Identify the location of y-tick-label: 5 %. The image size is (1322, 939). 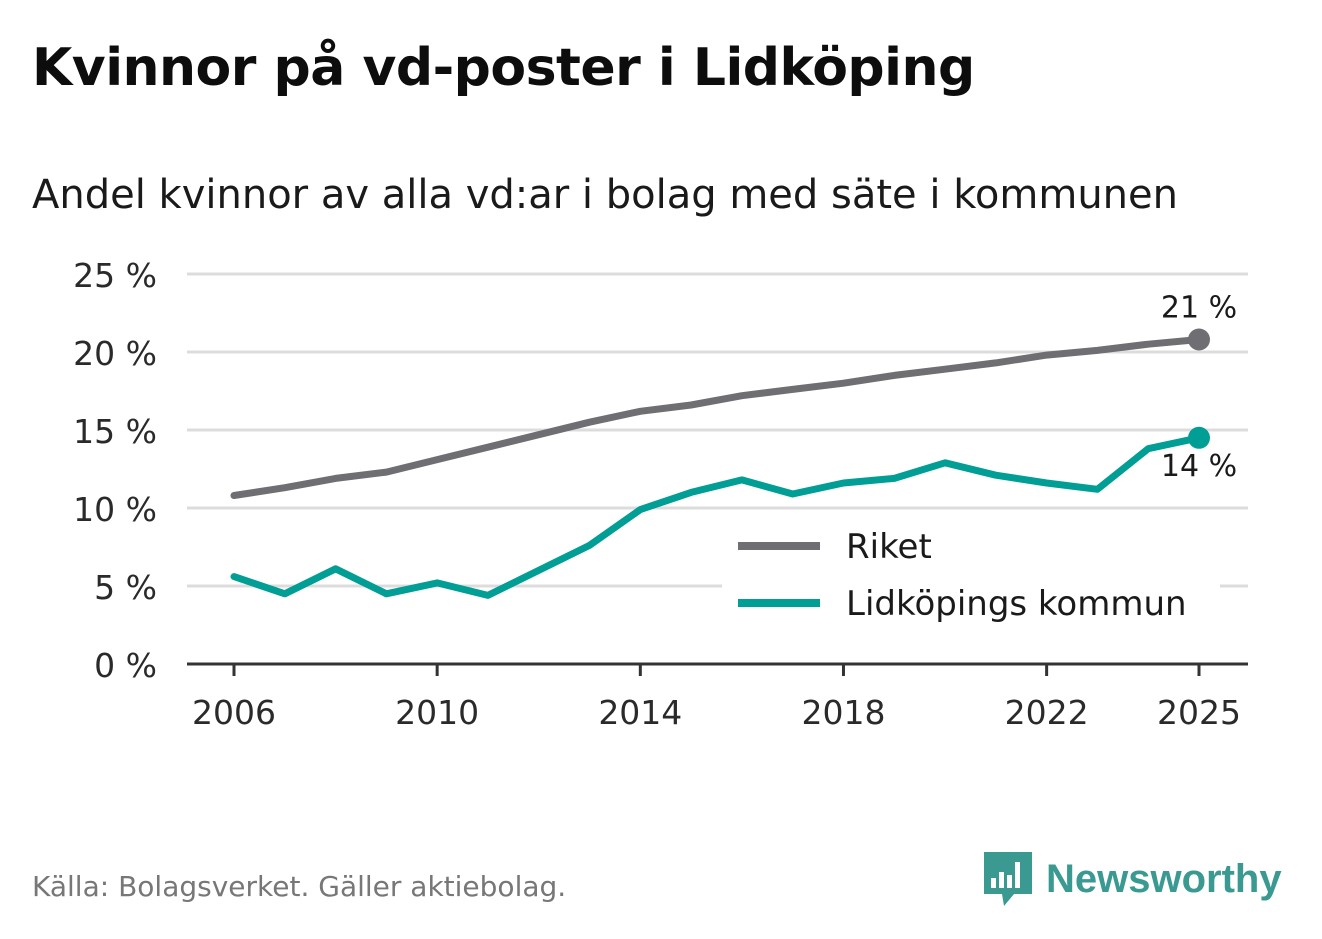
(125, 587).